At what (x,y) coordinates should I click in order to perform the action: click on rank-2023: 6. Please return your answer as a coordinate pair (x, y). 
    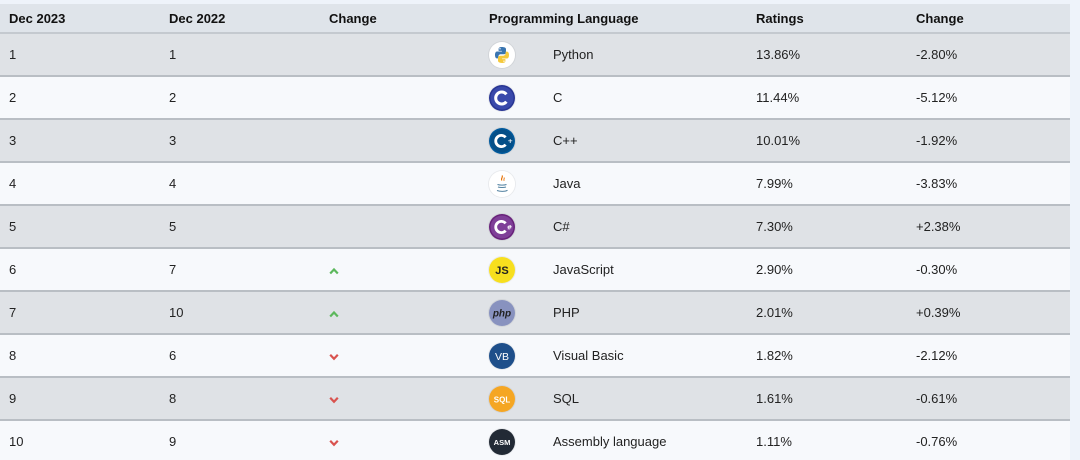
    Looking at the image, I should click on (80, 270).